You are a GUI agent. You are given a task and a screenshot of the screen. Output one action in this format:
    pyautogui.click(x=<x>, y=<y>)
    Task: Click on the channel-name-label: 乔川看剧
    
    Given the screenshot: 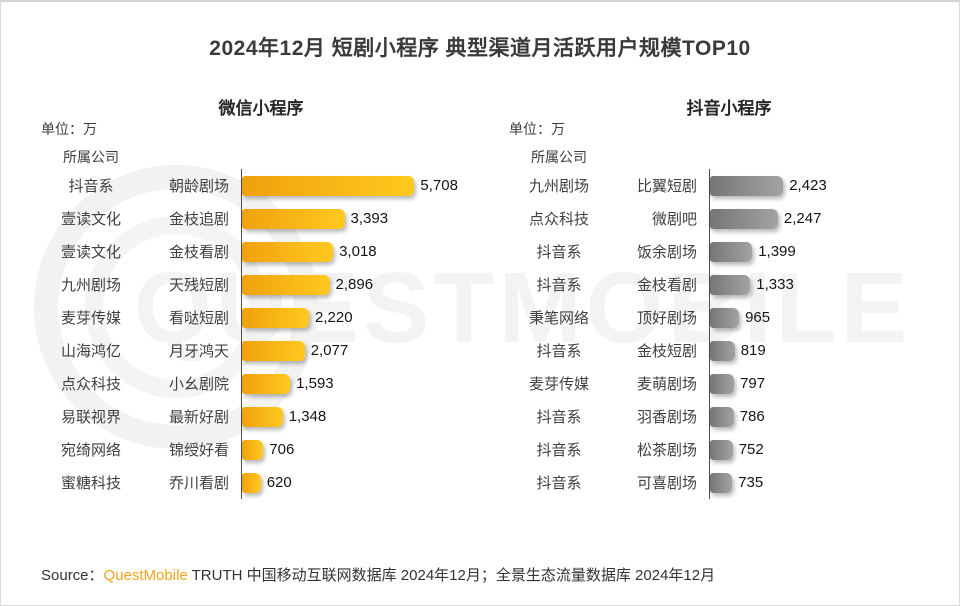 What is the action you would take?
    pyautogui.click(x=198, y=483)
    